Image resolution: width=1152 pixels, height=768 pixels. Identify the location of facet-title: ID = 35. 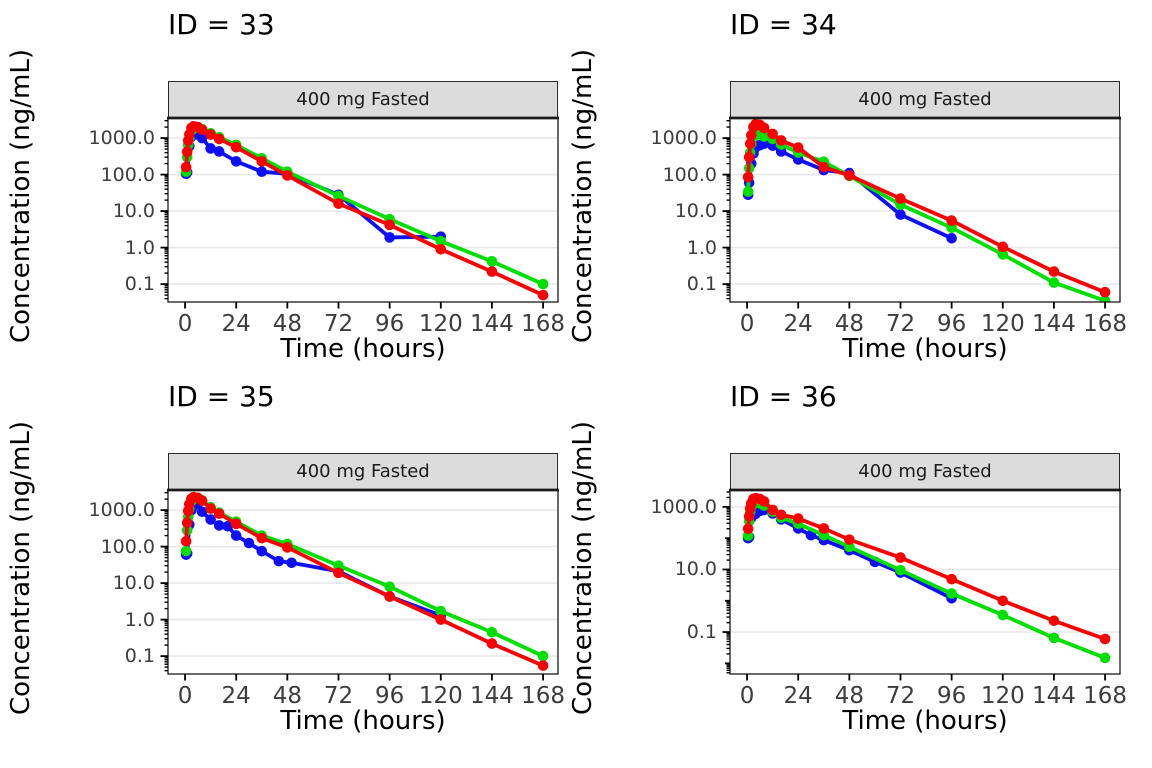
(221, 396).